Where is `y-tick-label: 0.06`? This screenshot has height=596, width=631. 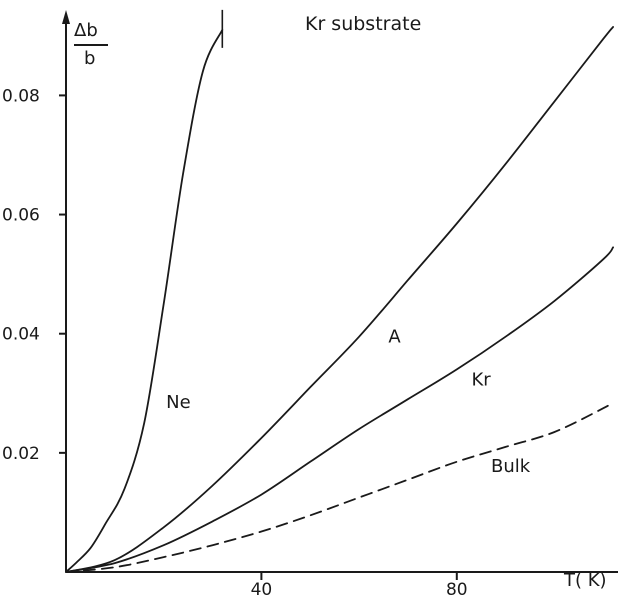
y-tick-label: 0.06 is located at coordinates (21, 216).